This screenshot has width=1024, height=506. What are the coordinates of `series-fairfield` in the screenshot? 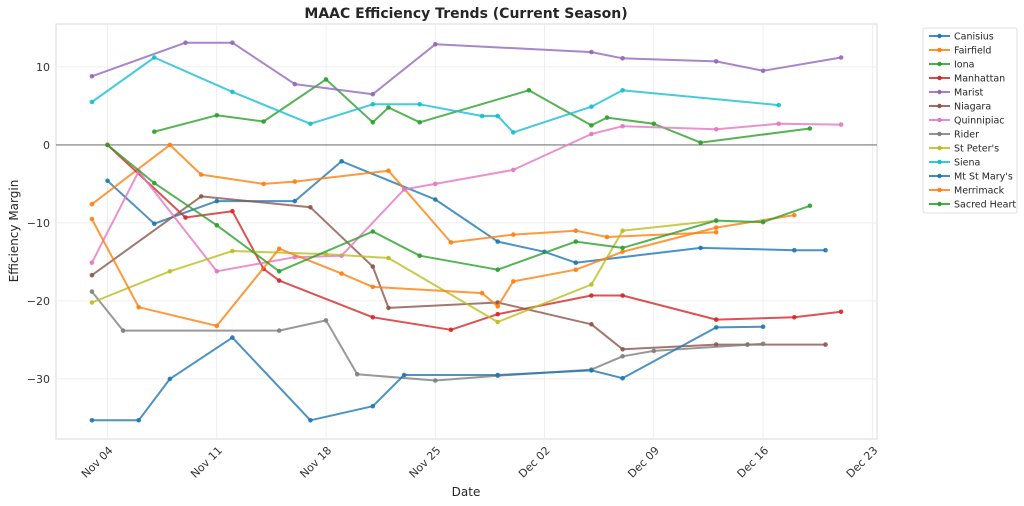 It's located at (404, 193).